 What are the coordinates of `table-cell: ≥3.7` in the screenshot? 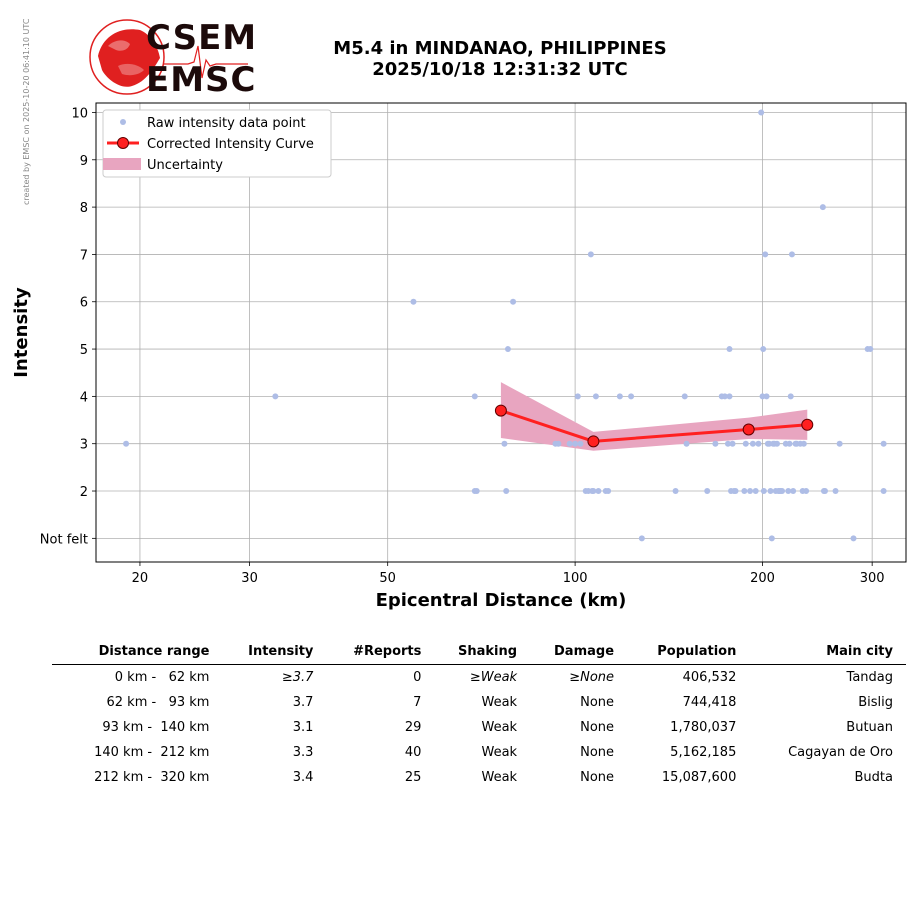 It's located at (297, 677).